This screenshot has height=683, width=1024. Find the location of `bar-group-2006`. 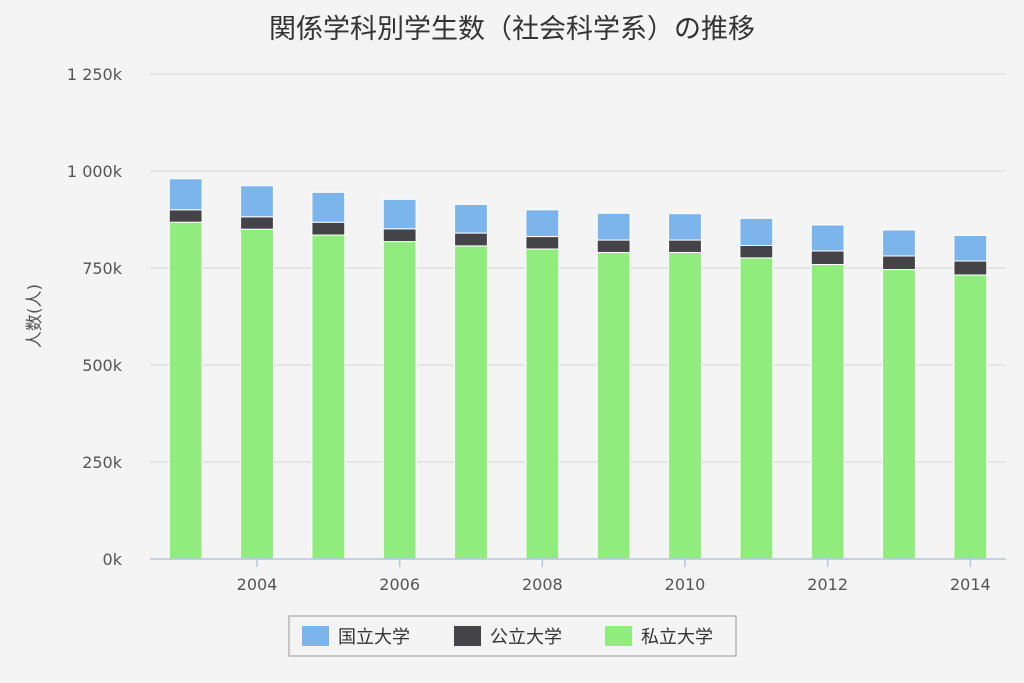

bar-group-2006 is located at coordinates (399, 379).